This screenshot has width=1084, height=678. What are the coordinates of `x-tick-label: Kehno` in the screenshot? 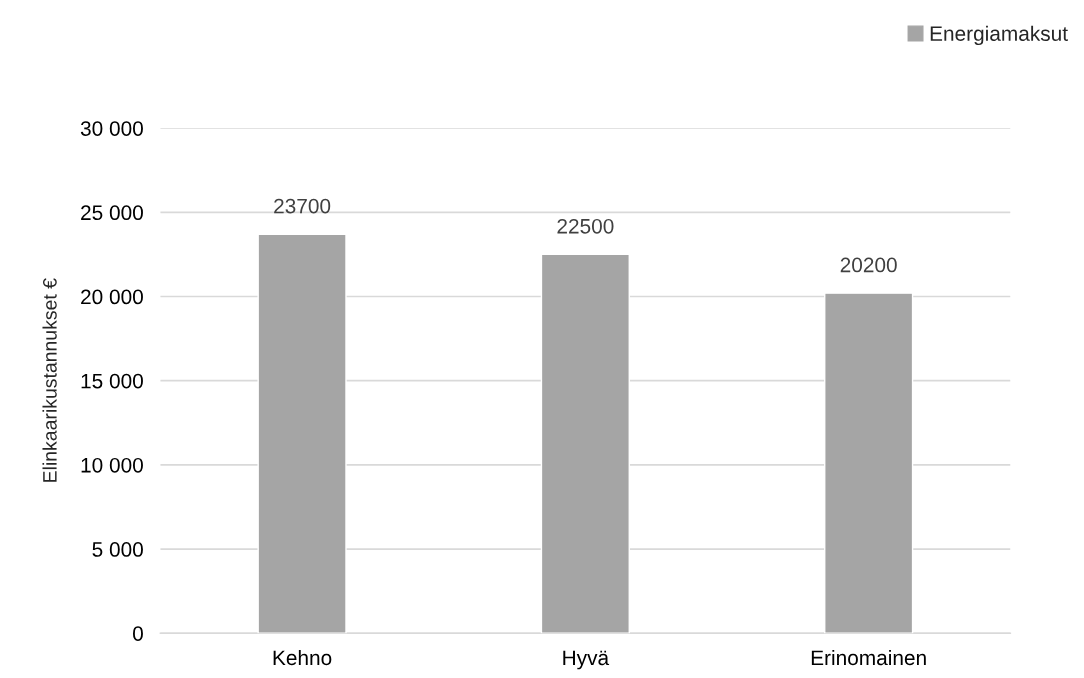 It's located at (302, 657).